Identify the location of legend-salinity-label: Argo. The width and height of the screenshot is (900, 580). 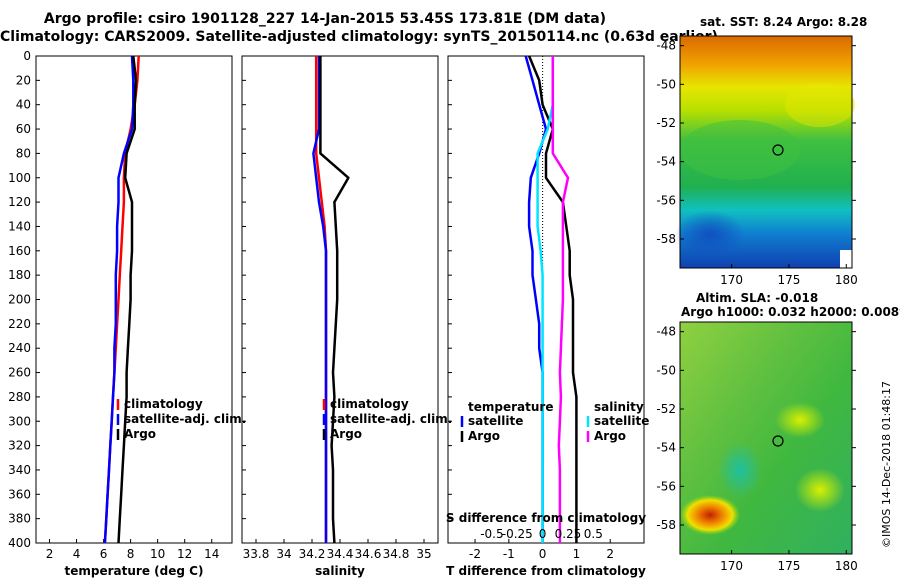
(610, 436).